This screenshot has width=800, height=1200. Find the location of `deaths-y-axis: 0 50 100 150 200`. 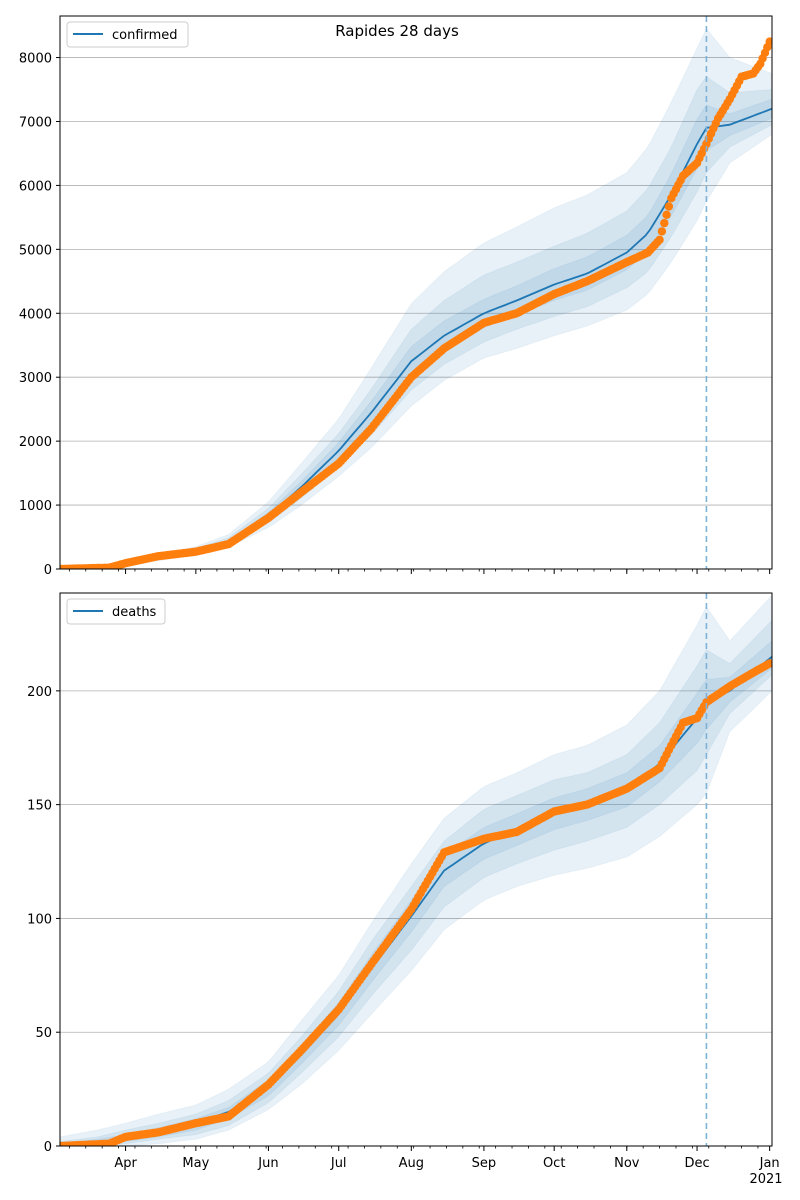

deaths-y-axis: 0 50 100 150 200 is located at coordinates (43, 920).